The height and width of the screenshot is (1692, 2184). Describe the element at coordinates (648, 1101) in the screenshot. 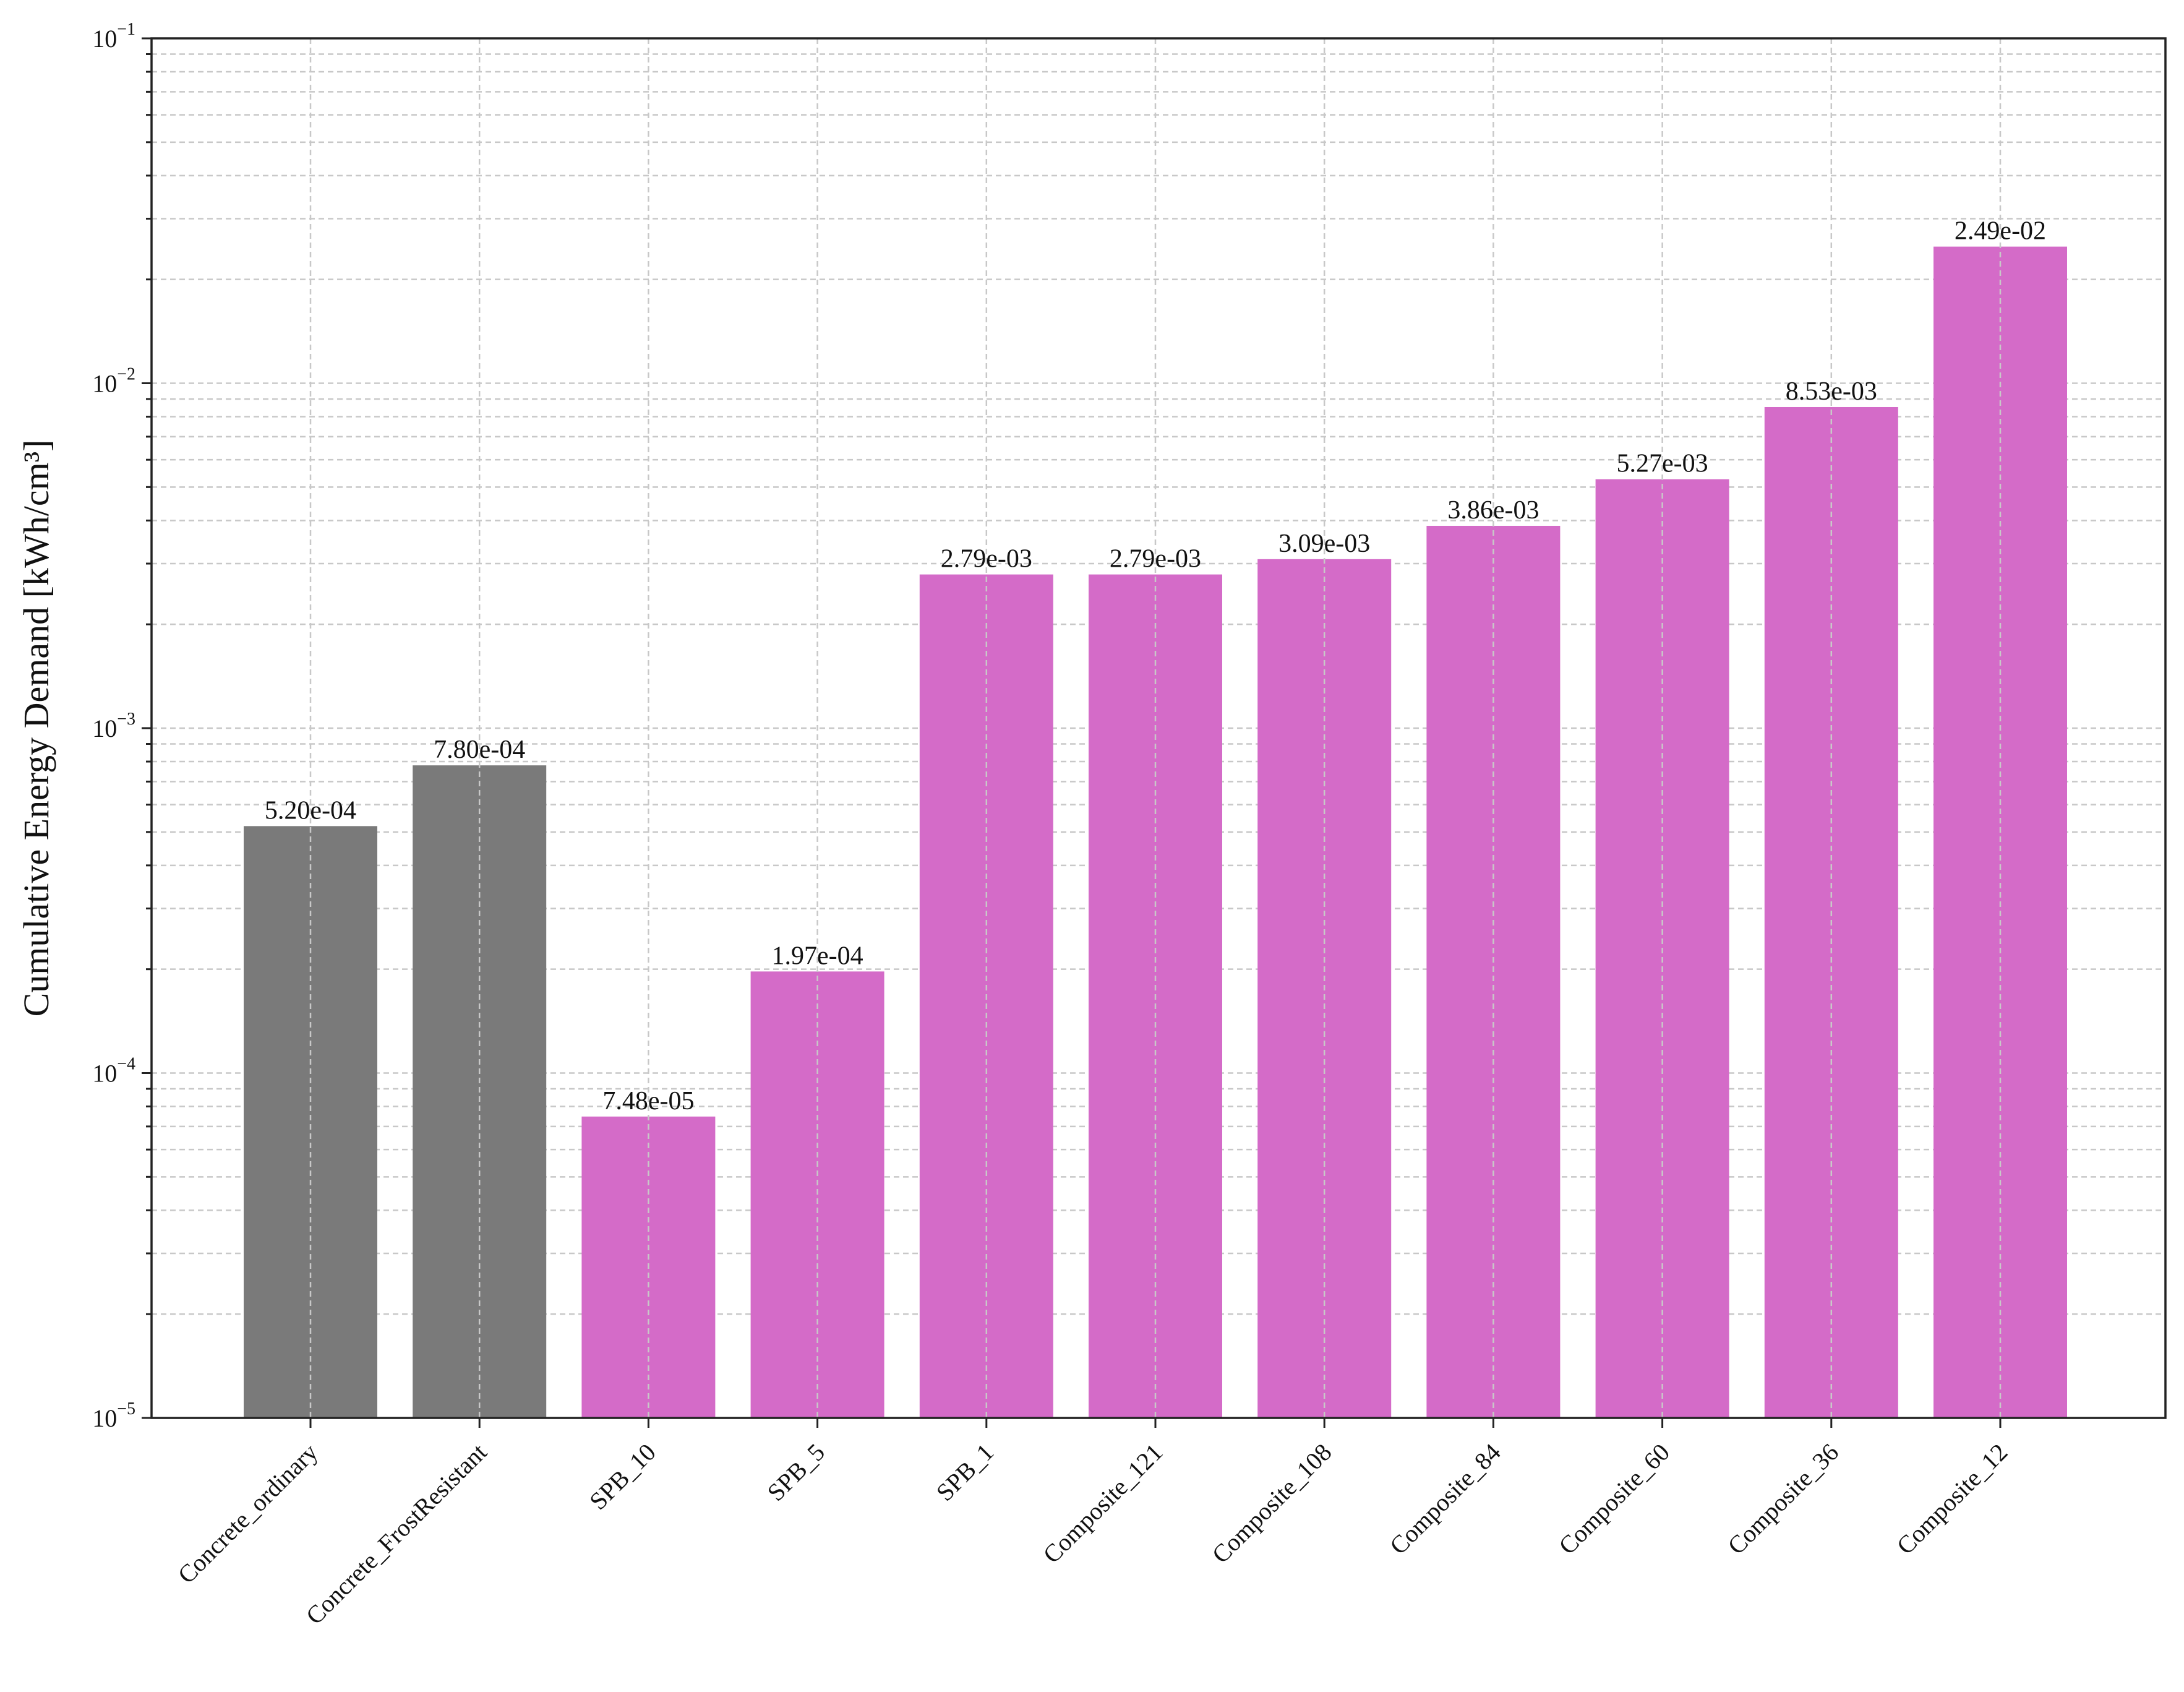

I see `bar-value-label: 7.48e-05` at that location.